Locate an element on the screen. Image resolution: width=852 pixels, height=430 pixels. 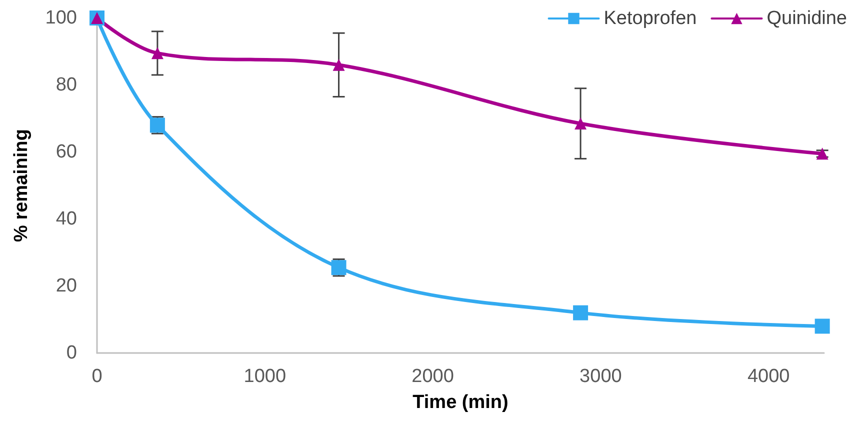
y-axis-title: % remaining is located at coordinates (21, 185).